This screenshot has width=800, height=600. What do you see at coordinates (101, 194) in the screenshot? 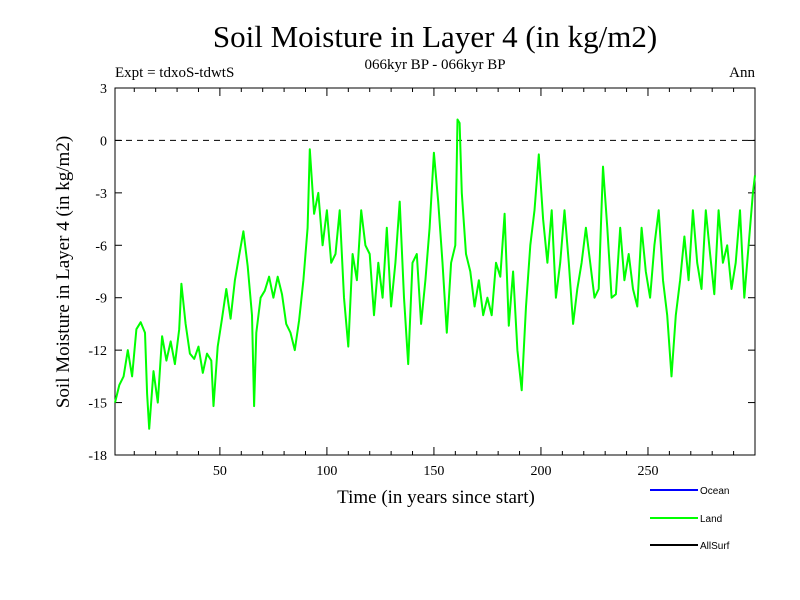
I see `y-tick-label: -3` at bounding box center [101, 194].